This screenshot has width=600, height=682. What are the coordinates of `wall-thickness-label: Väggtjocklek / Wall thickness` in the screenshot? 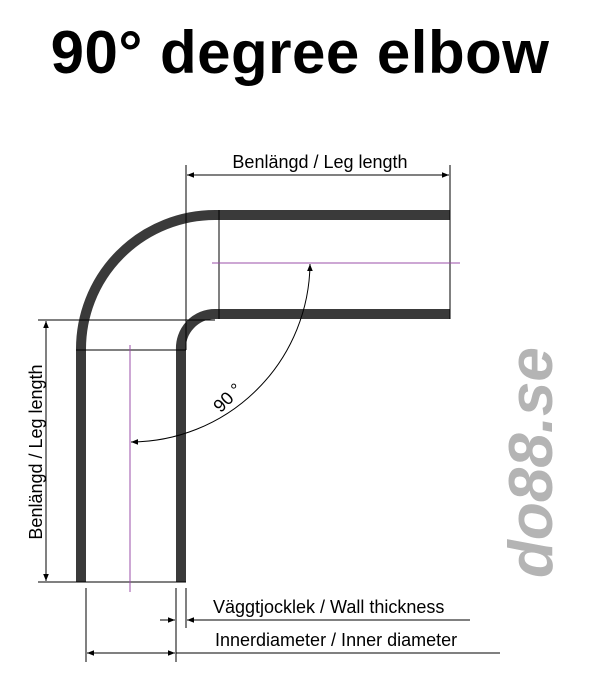 It's located at (328, 607).